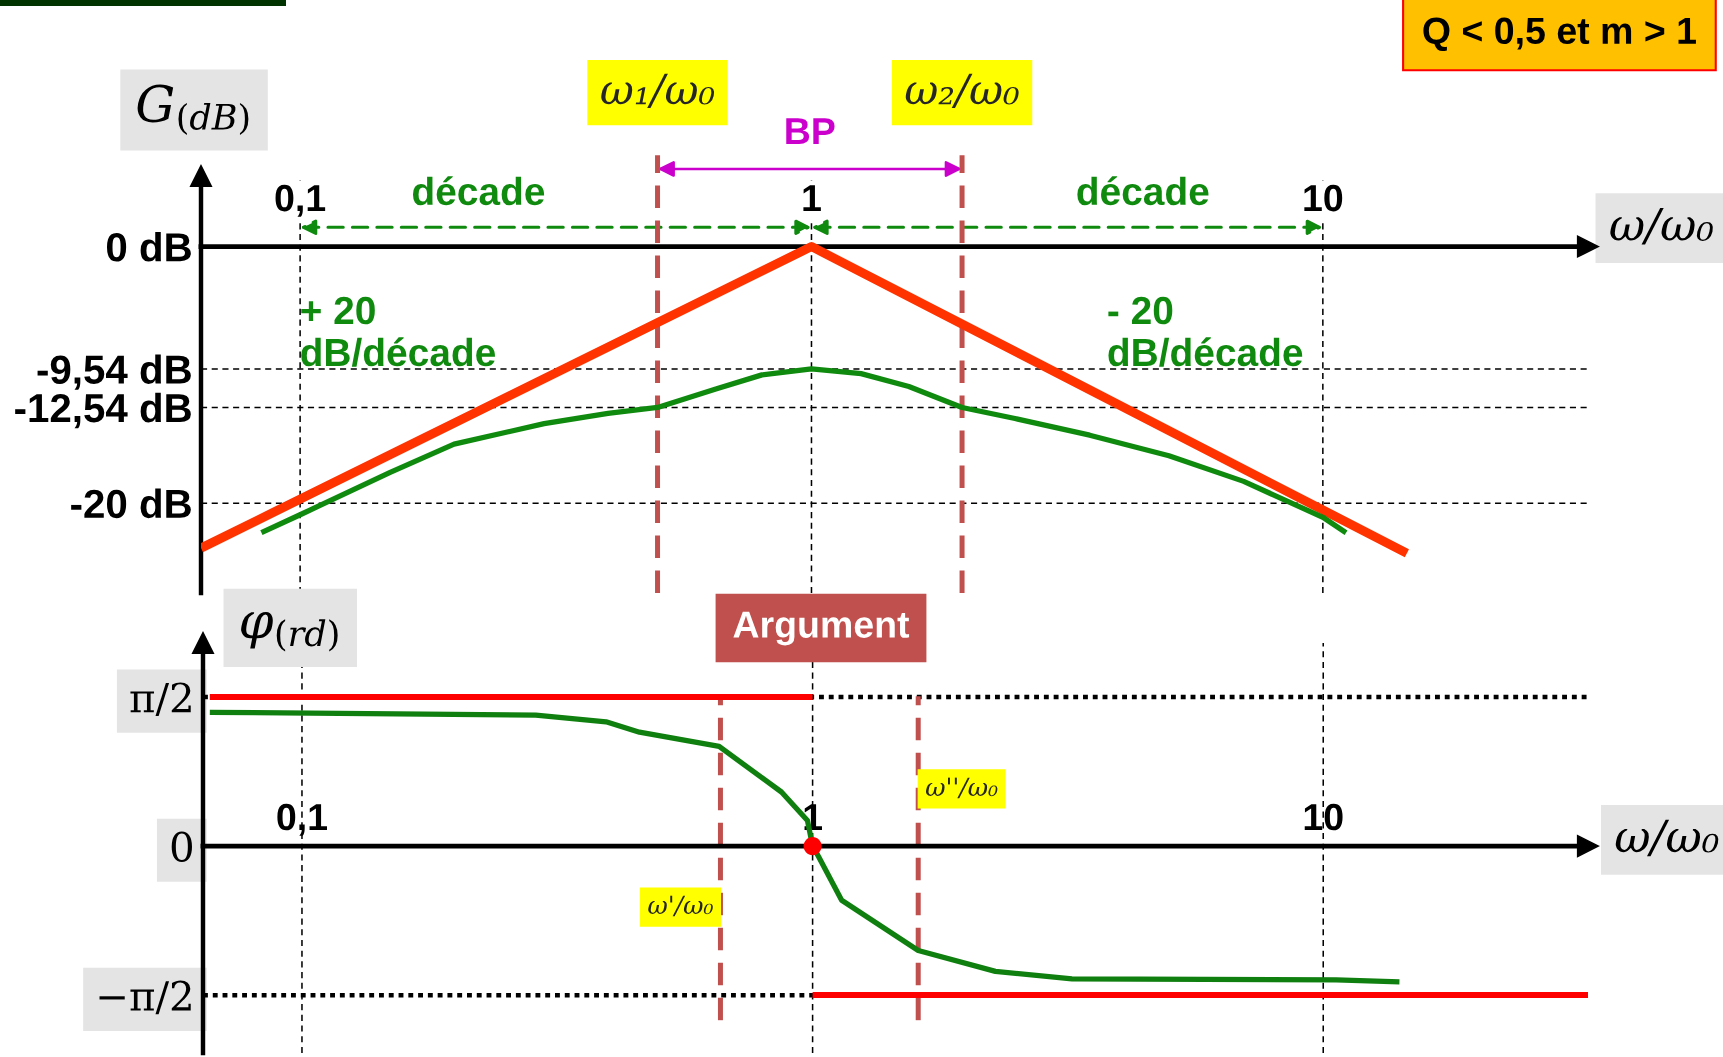 The image size is (1723, 1057). I want to click on annotation: + 20 dB/décade, so click(398, 331).